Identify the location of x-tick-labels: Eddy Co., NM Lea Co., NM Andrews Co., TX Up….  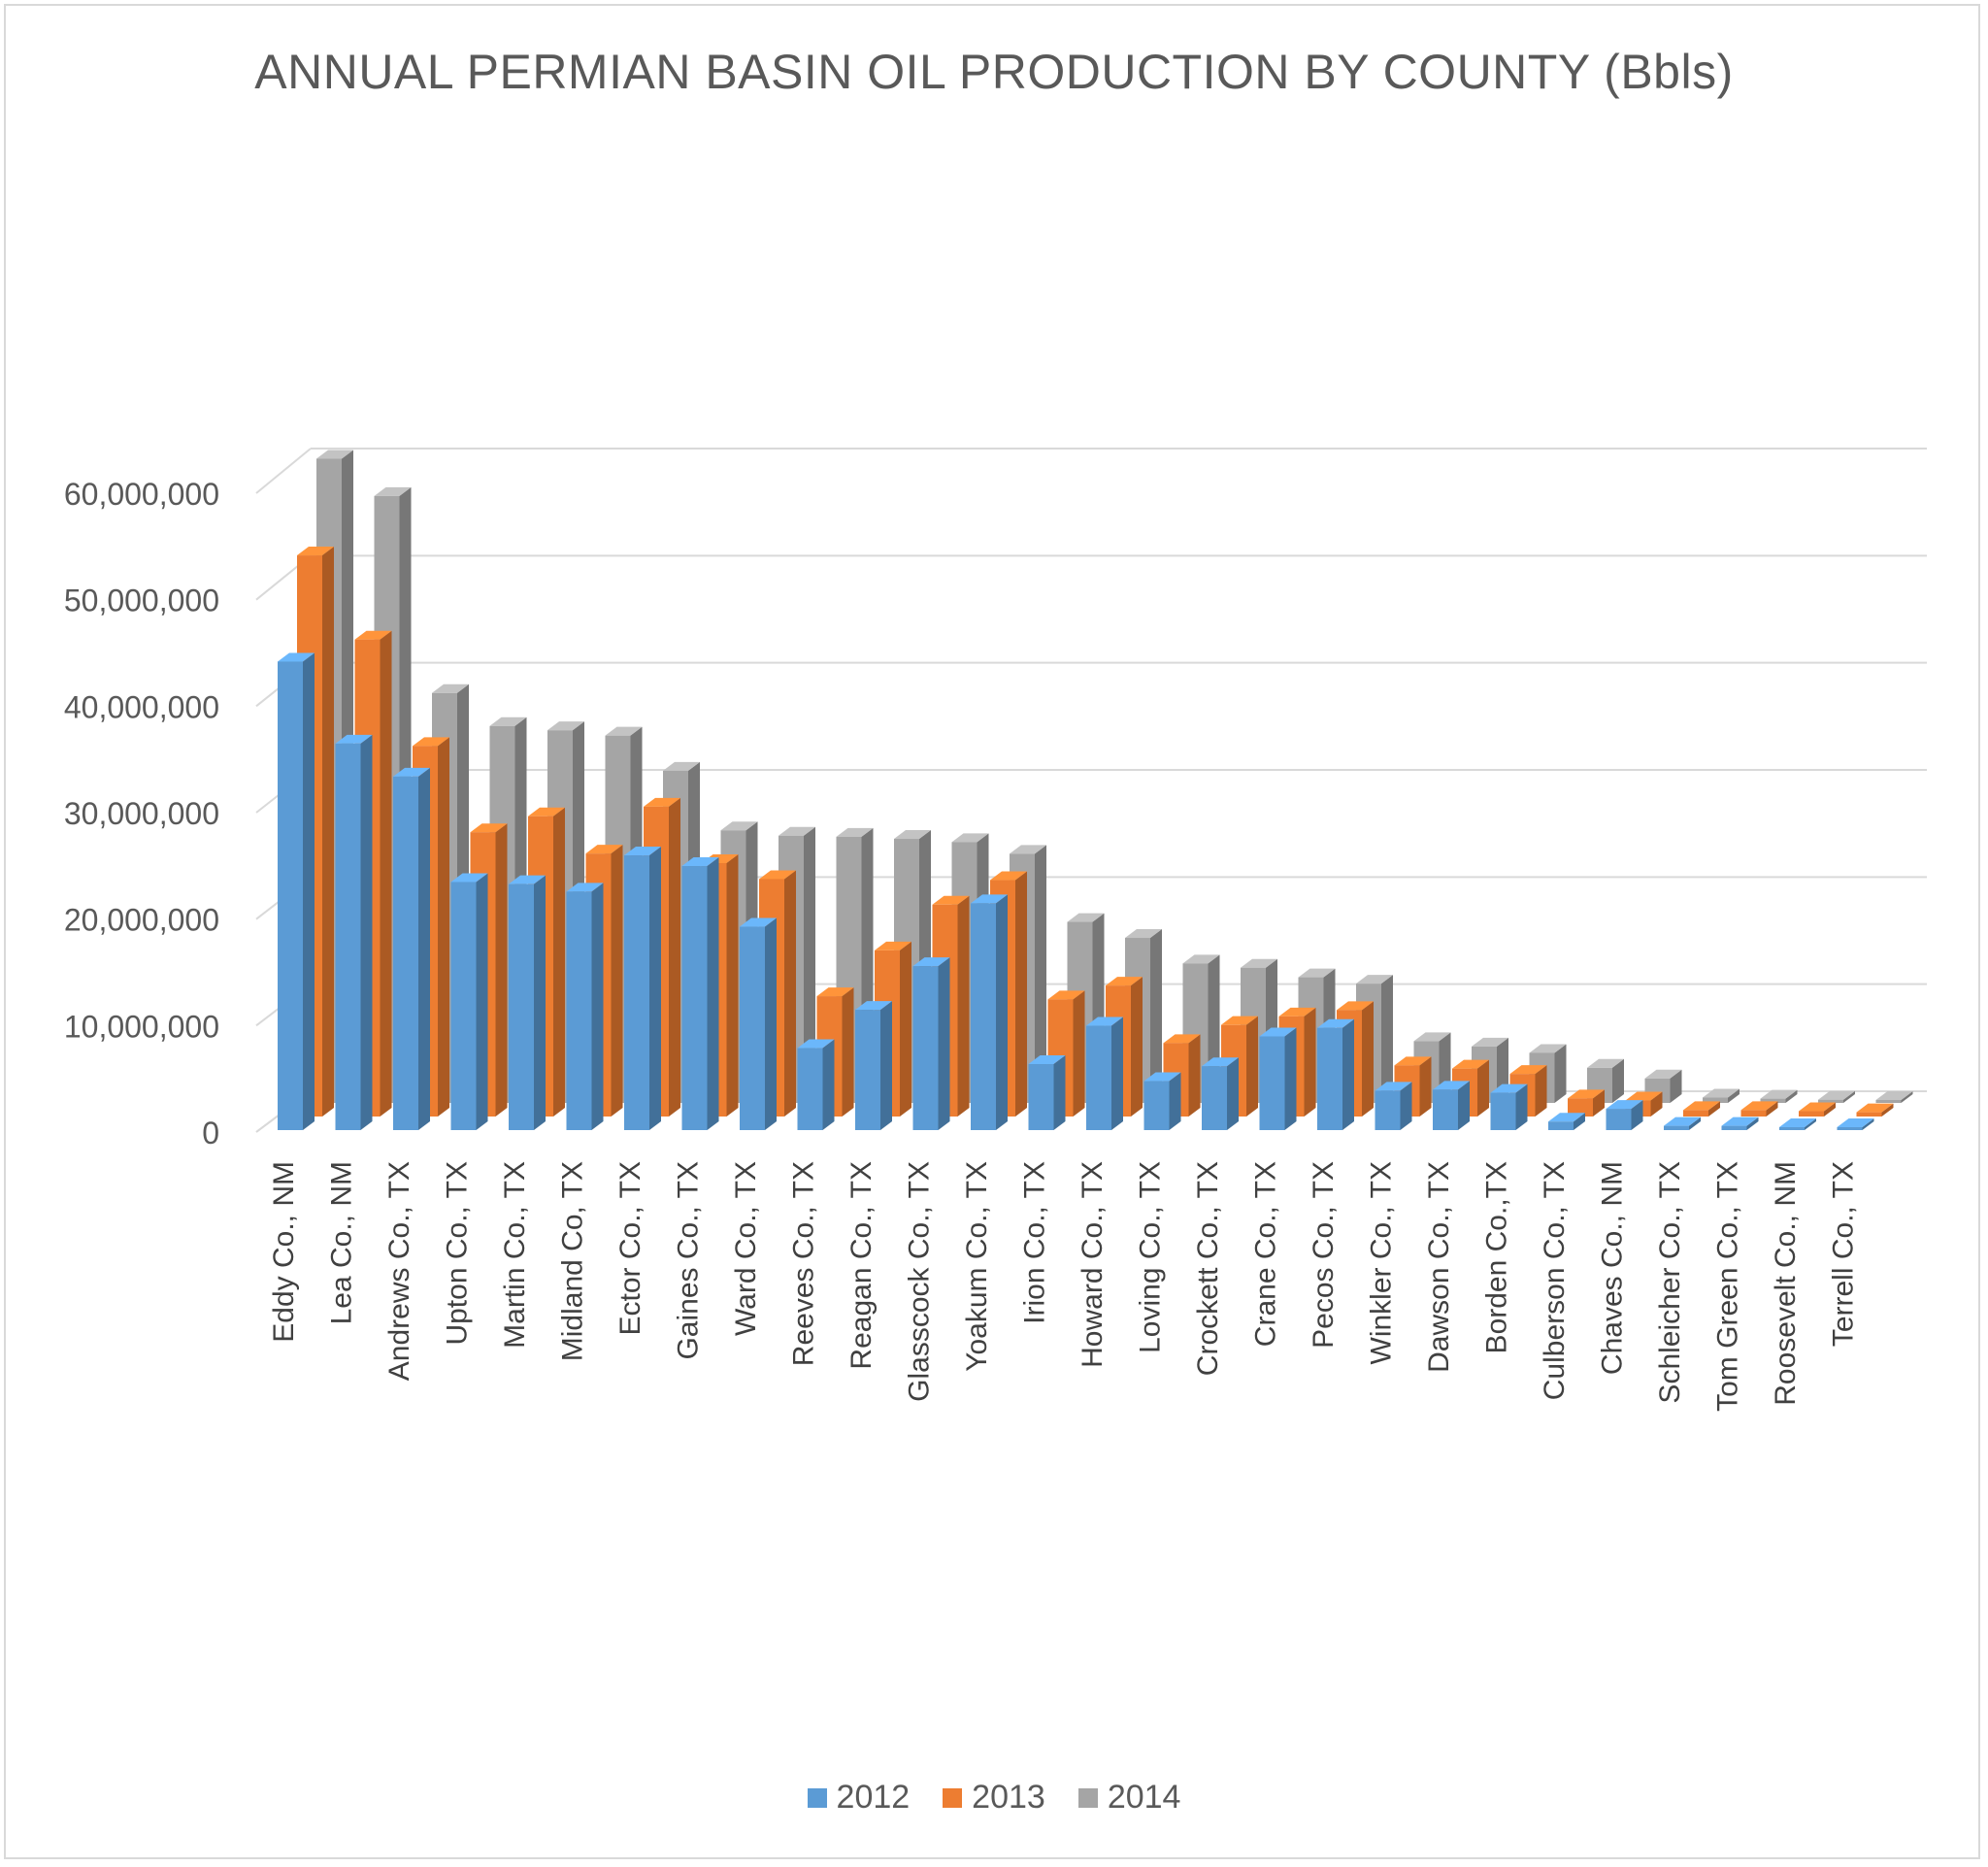
(1064, 1286).